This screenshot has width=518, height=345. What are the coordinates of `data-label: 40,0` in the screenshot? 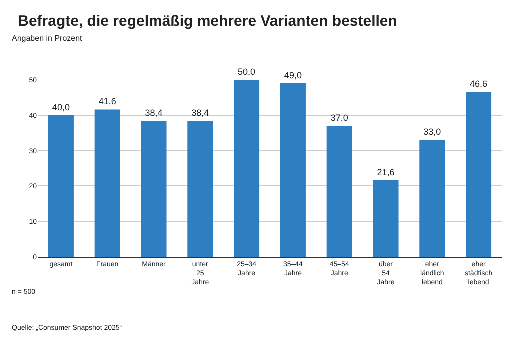 It's located at (61, 107).